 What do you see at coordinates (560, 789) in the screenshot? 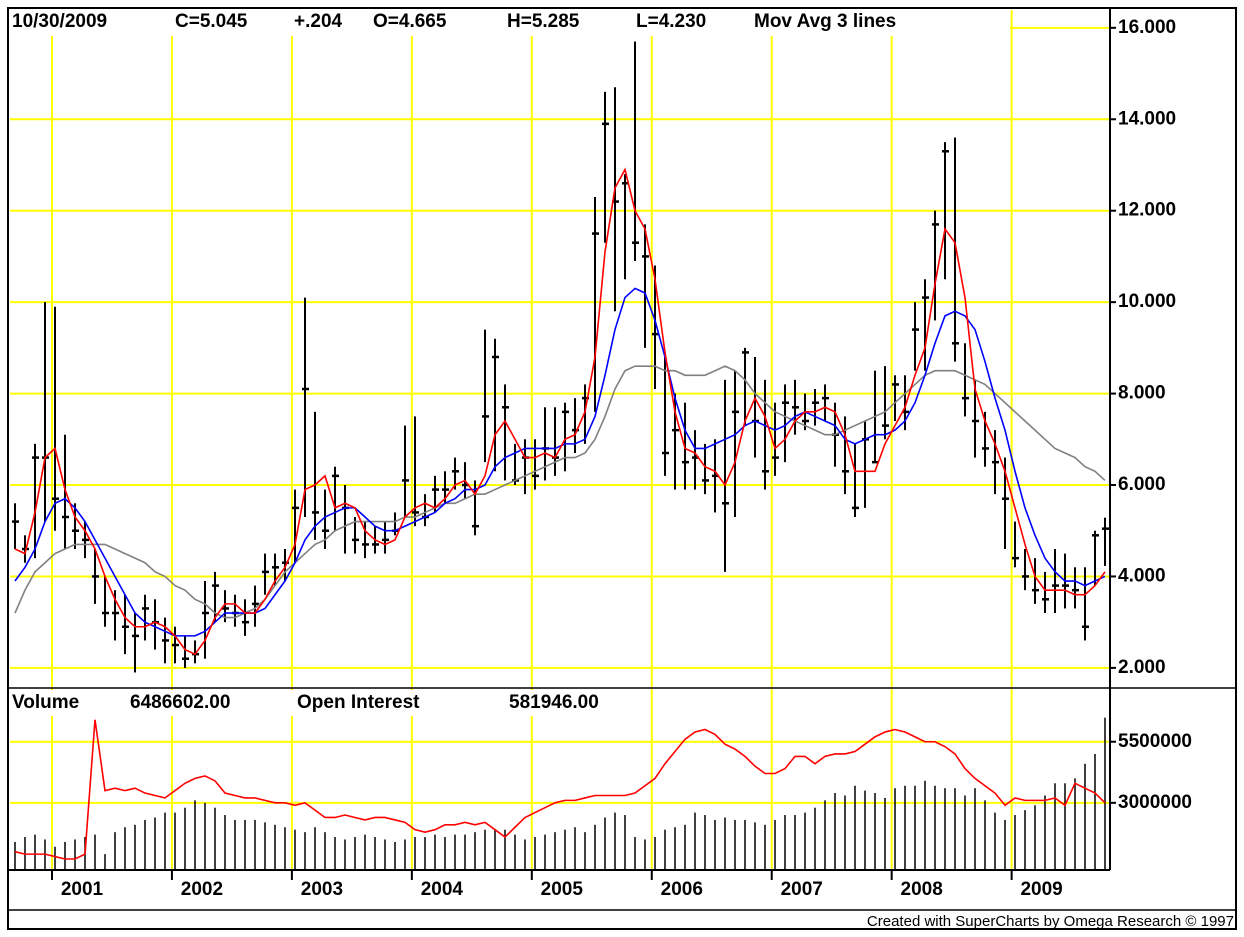
I see `open-interest-line` at bounding box center [560, 789].